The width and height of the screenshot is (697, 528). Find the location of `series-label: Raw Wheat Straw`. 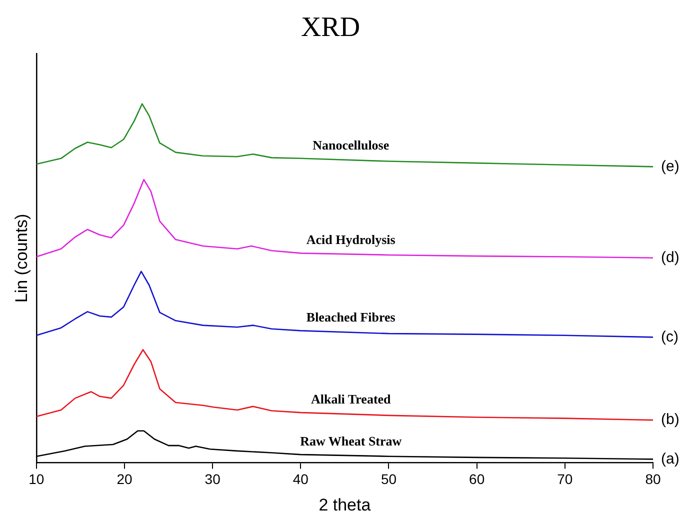

series-label: Raw Wheat Straw is located at coordinates (351, 440).